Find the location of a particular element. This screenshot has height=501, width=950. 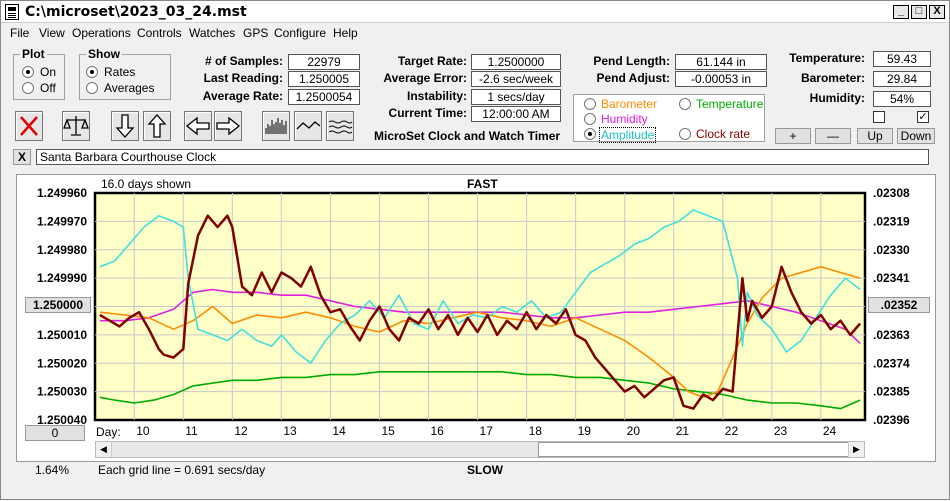

x-tick-label: 22 is located at coordinates (732, 431).